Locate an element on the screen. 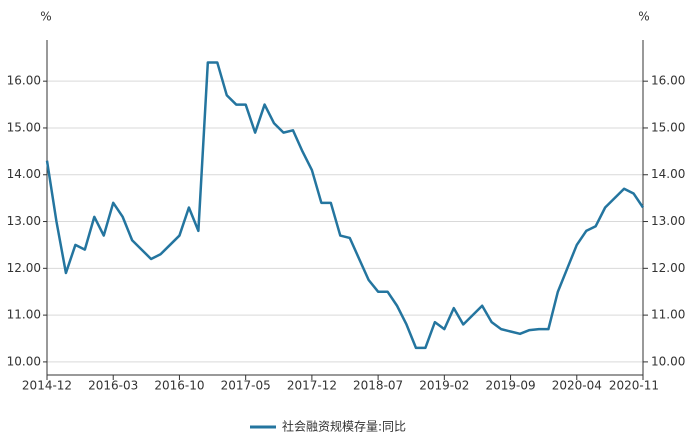  y-axis-unit: % is located at coordinates (45, 17).